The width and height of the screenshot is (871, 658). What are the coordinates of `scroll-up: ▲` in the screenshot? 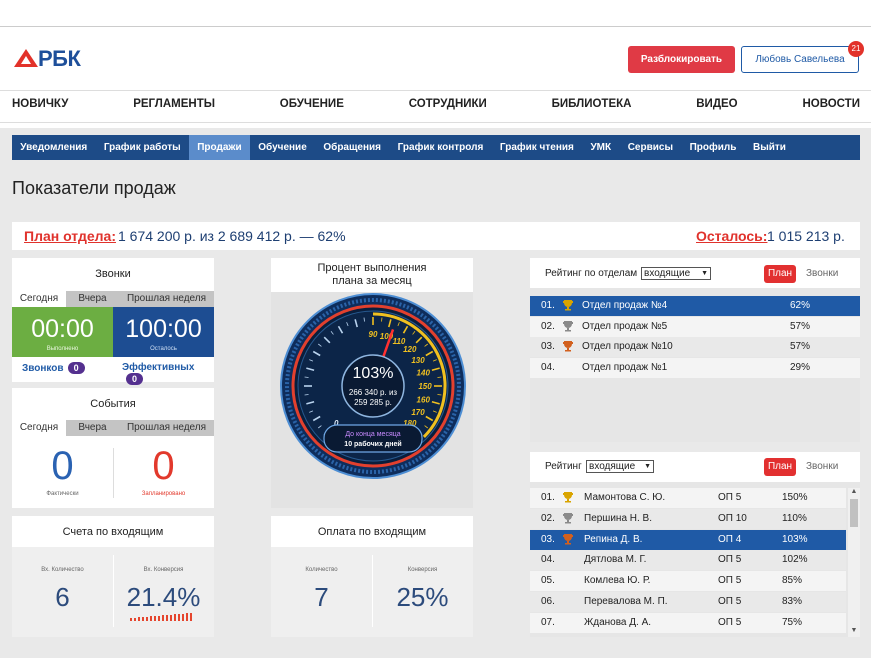 It's located at (854, 491).